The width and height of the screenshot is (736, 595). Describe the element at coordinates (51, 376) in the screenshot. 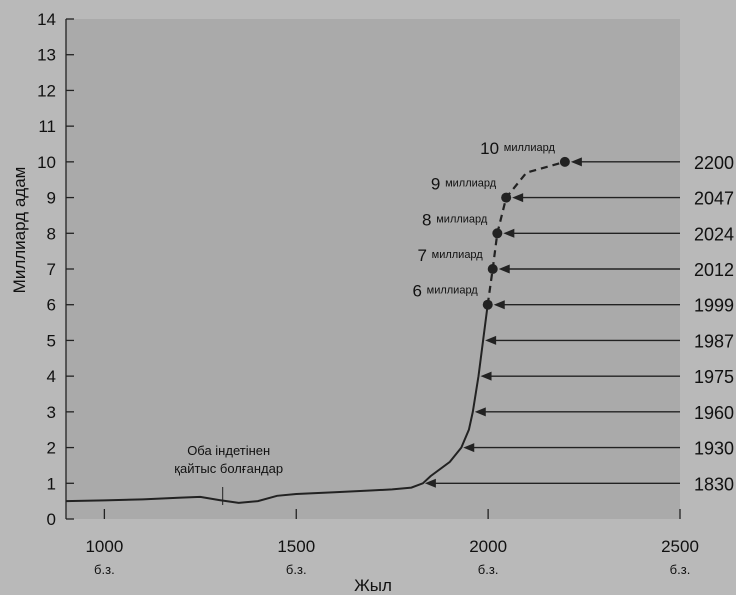

I see `y-tick-label: 4` at that location.